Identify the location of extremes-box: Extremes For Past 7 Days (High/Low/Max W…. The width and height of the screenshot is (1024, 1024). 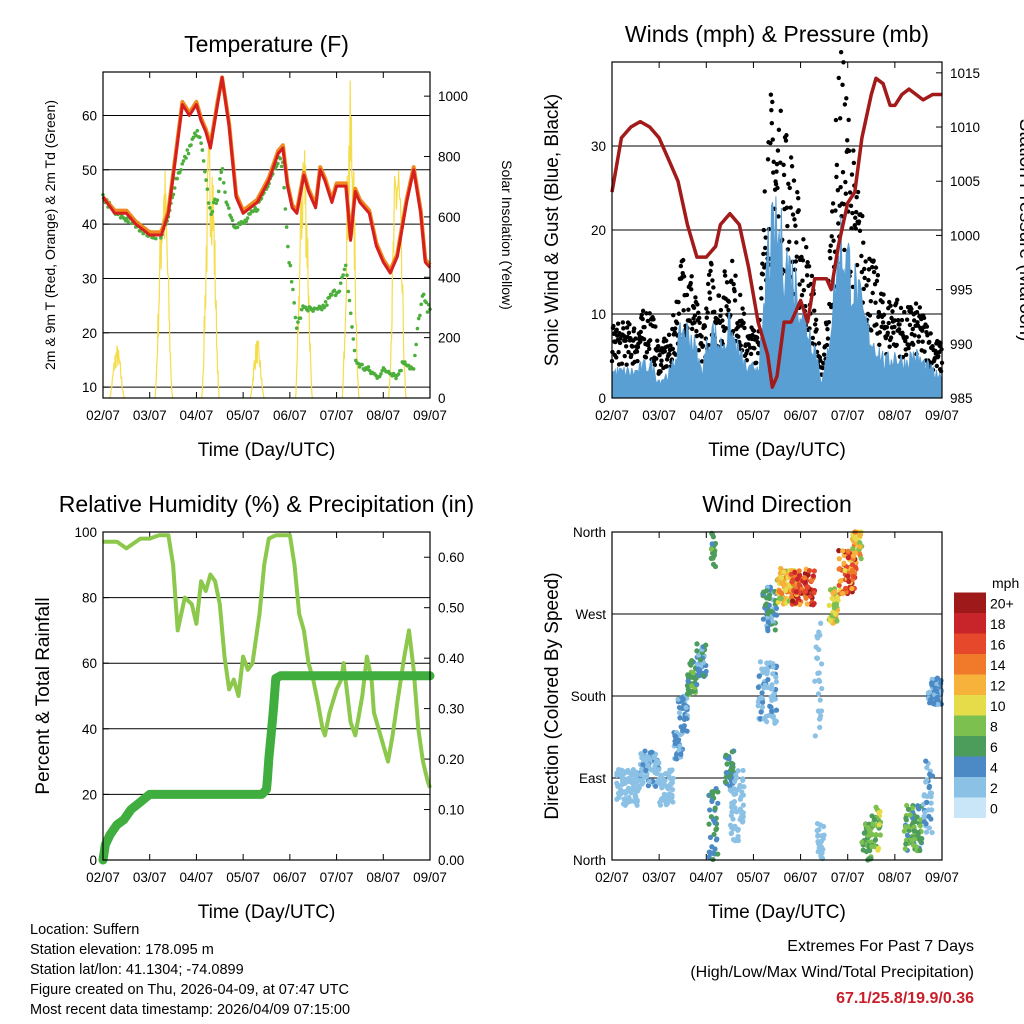
(832, 973).